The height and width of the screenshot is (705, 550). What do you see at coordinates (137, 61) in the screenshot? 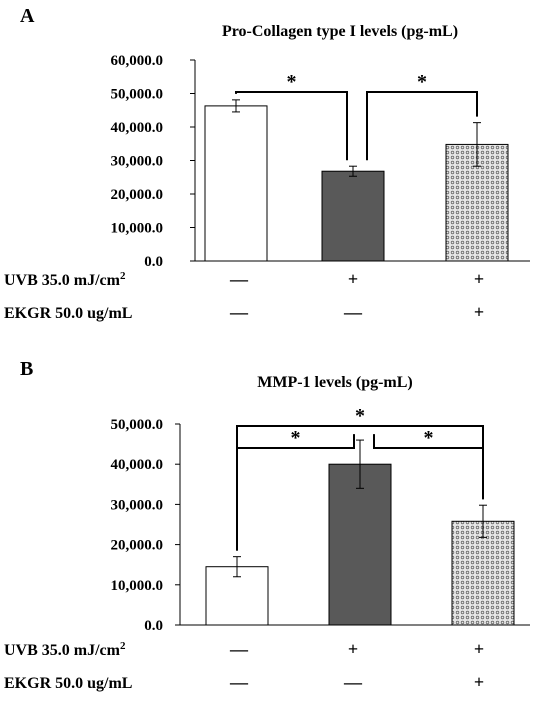
I see `y-tick-label: 60,000.0` at bounding box center [137, 61].